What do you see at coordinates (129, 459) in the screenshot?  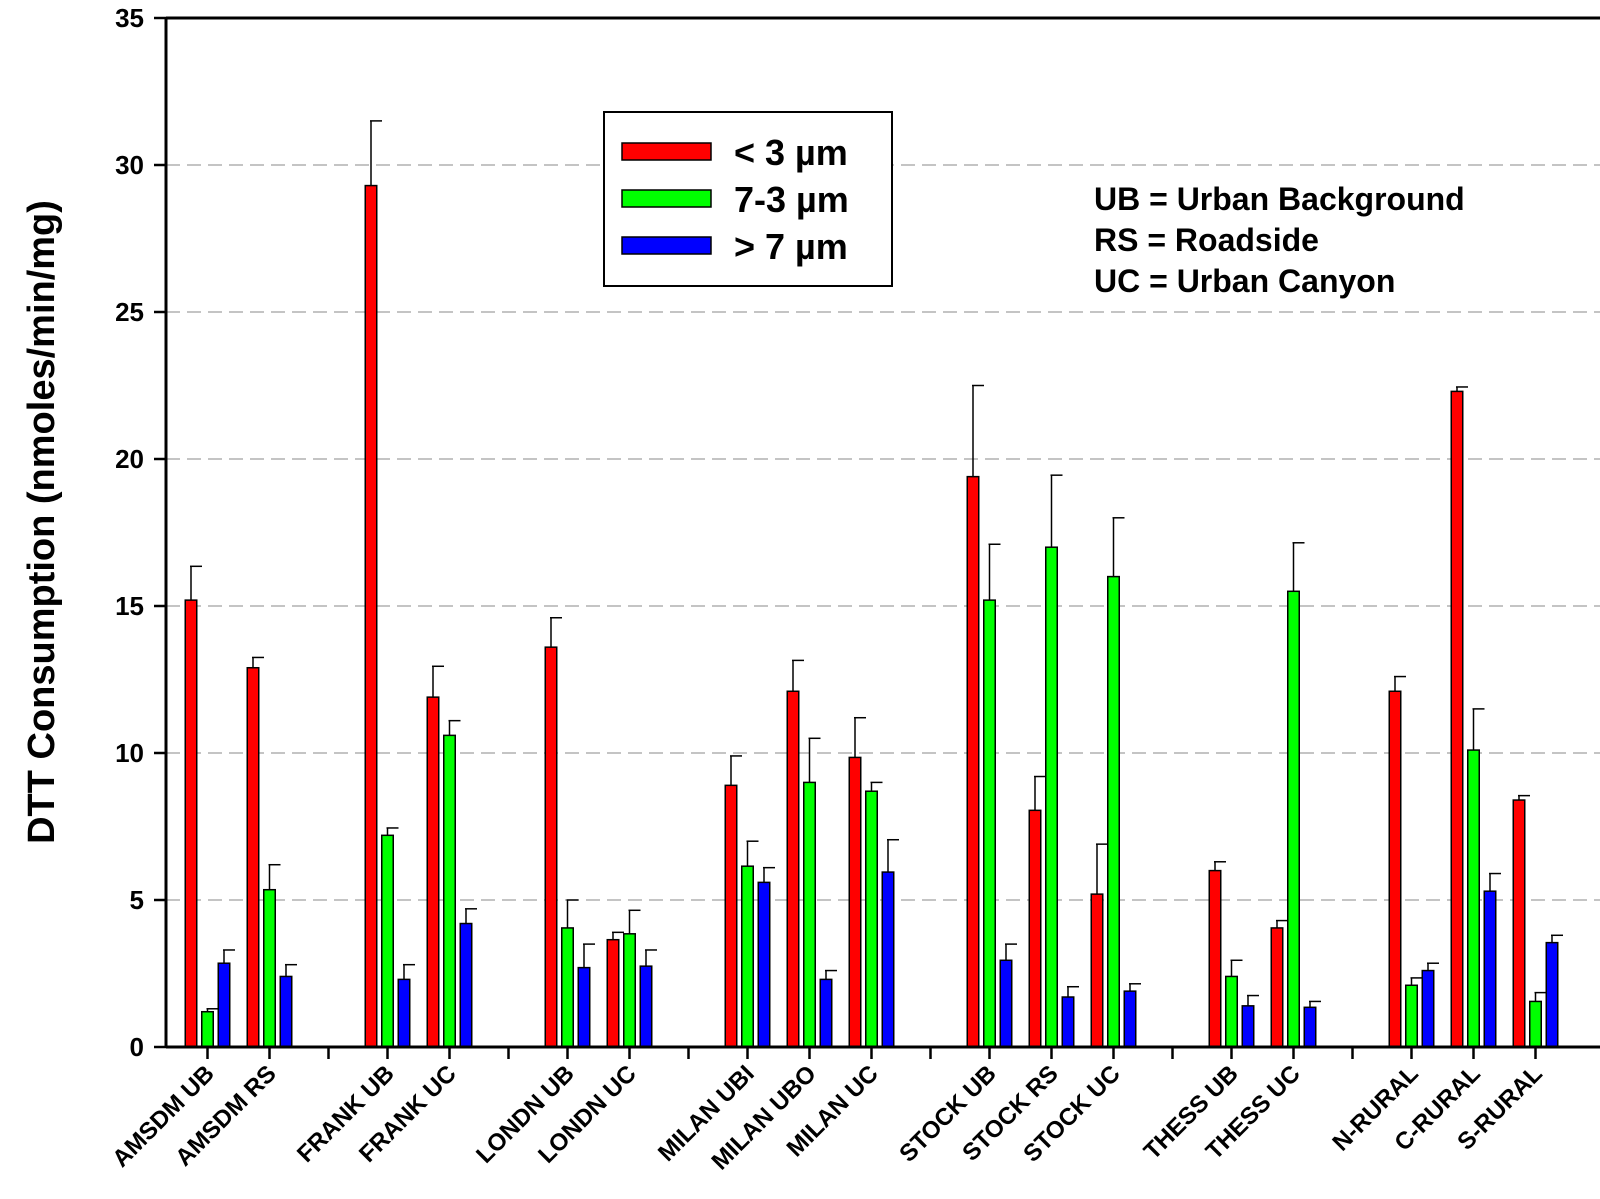 I see `y-tick-label: 20` at bounding box center [129, 459].